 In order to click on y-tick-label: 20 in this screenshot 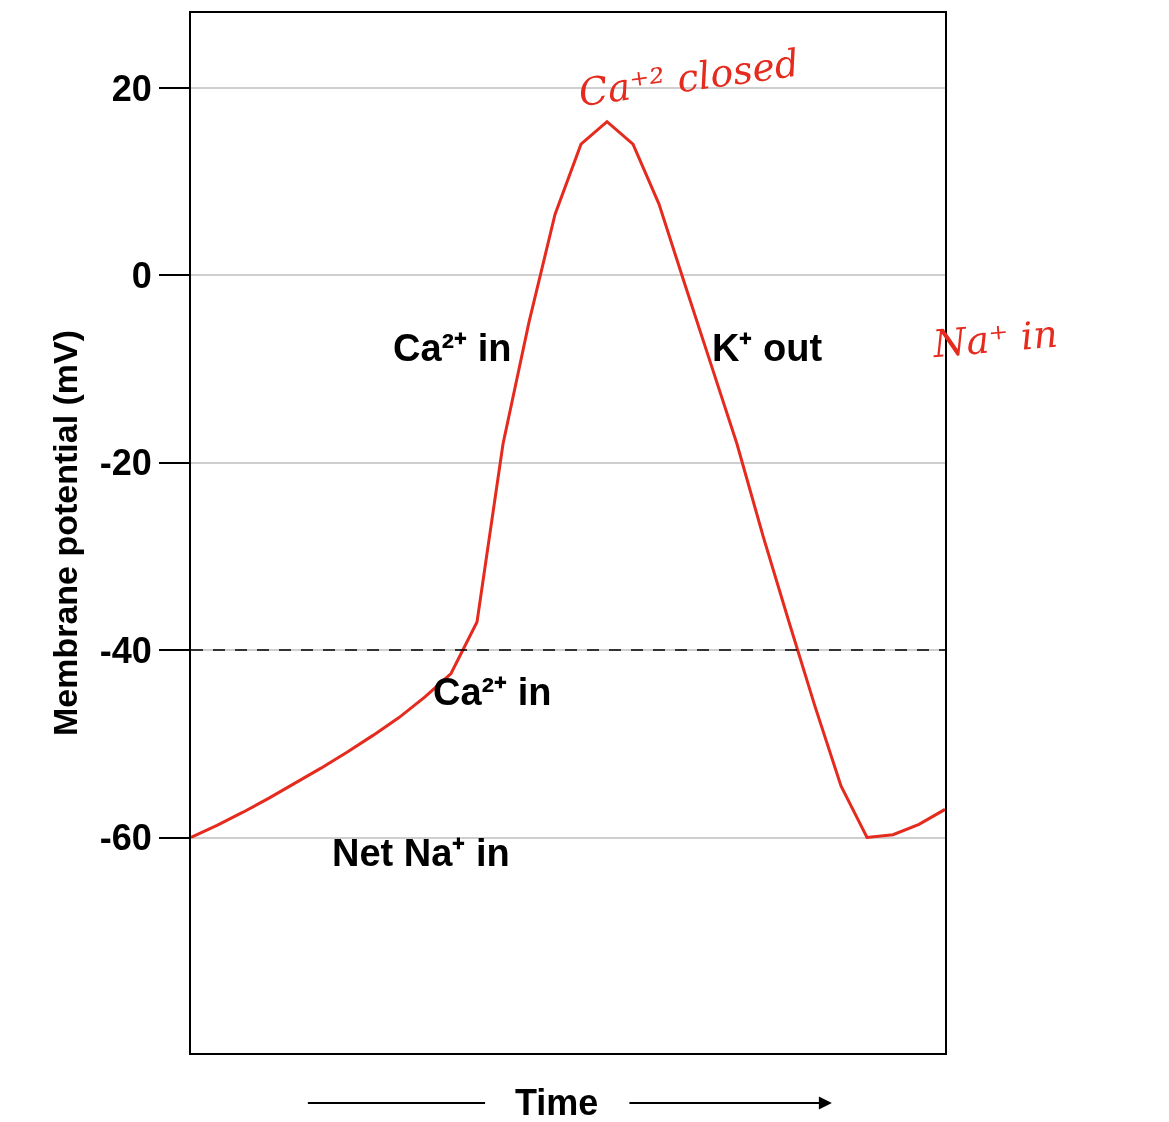, I will do `click(131, 88)`.